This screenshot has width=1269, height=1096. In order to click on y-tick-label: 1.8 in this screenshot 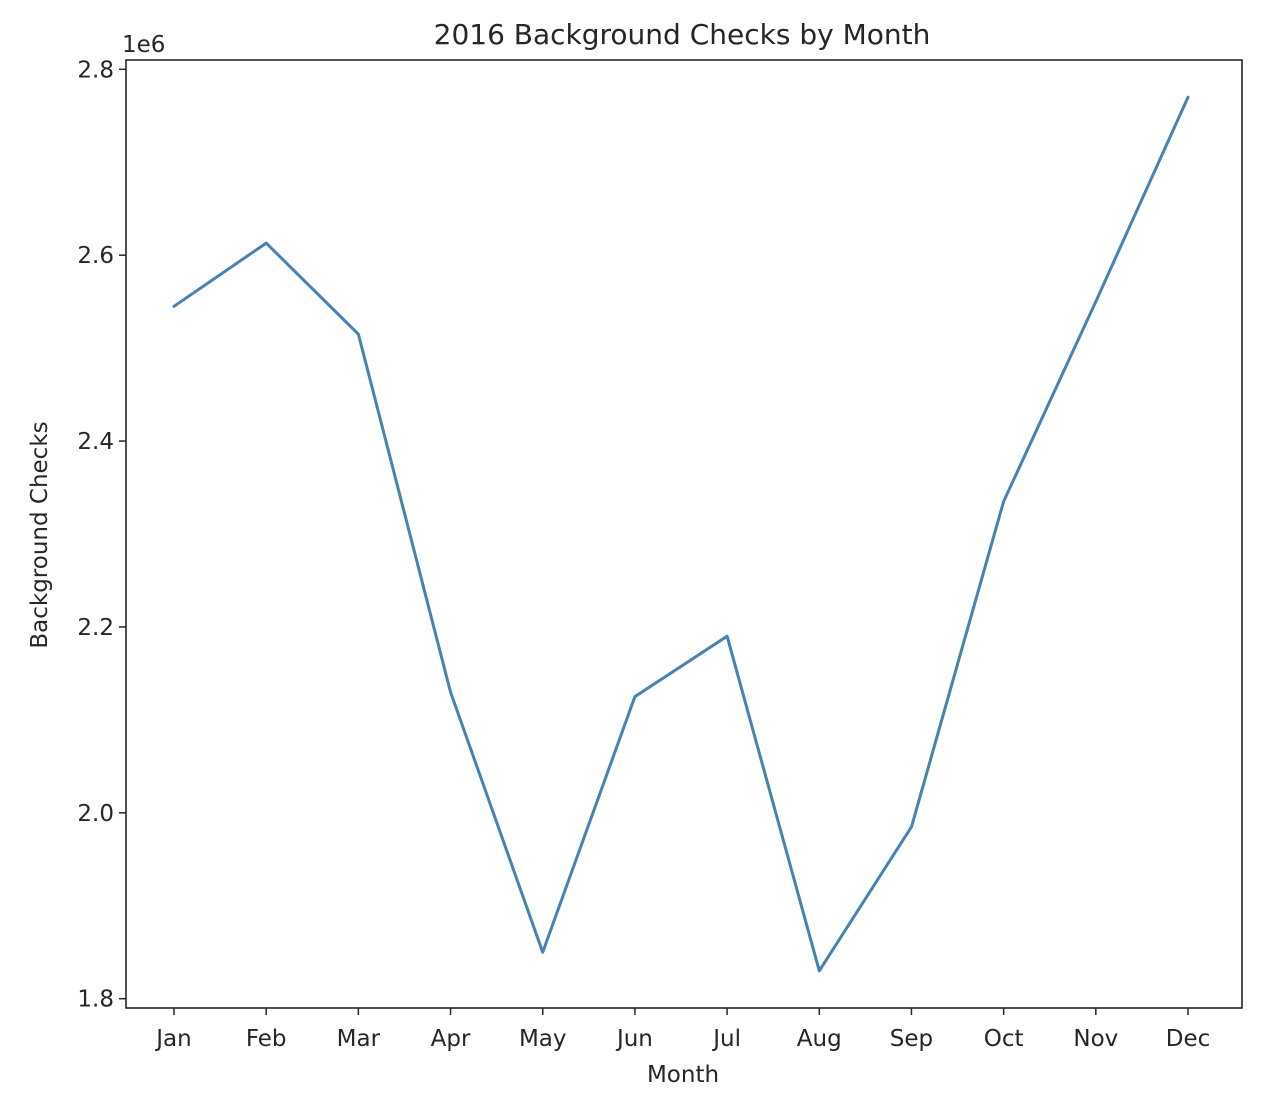, I will do `click(95, 1000)`.